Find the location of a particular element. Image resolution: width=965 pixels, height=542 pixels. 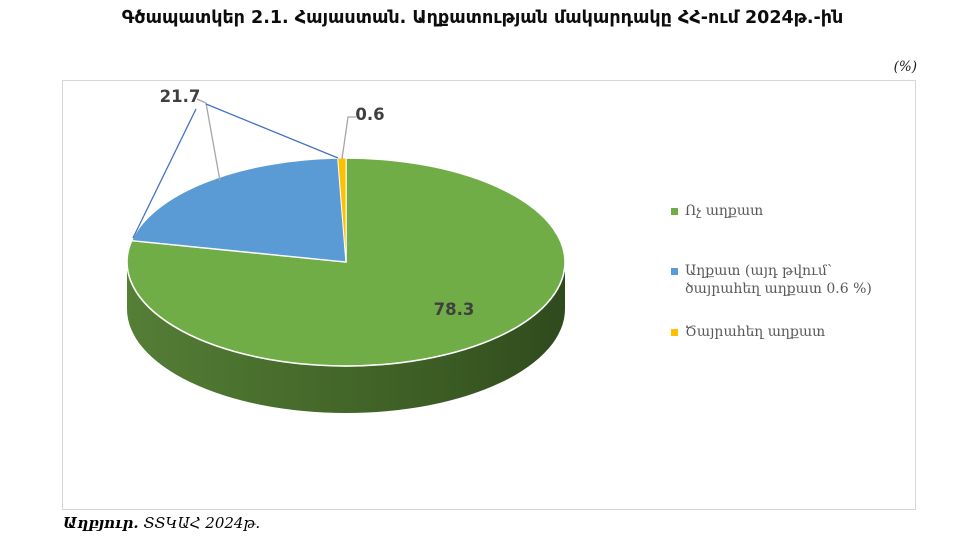

pie-side-green is located at coordinates (346, 337).